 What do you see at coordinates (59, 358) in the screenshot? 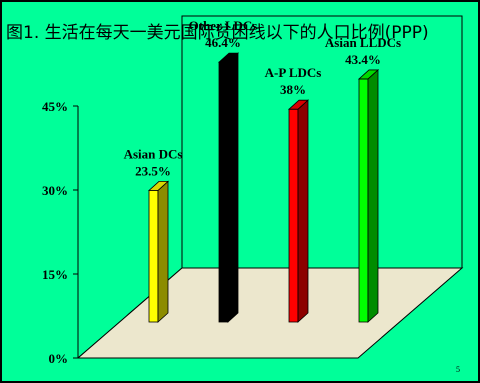
I see `y-tick-label: 0%` at bounding box center [59, 358].